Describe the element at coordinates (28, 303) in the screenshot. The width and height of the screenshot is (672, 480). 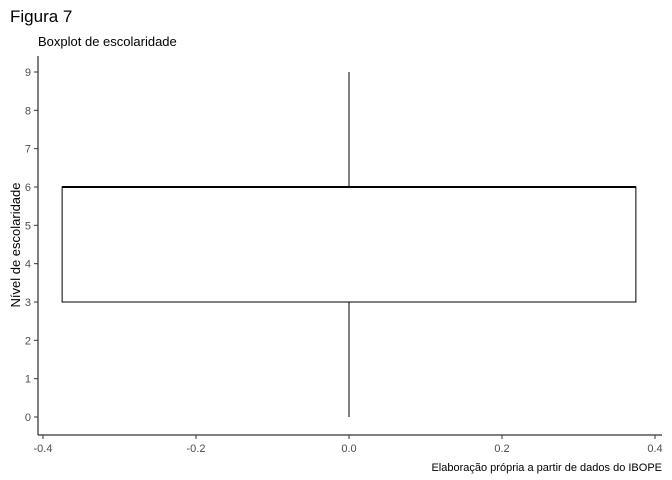
I see `y-tick-label: 3` at that location.